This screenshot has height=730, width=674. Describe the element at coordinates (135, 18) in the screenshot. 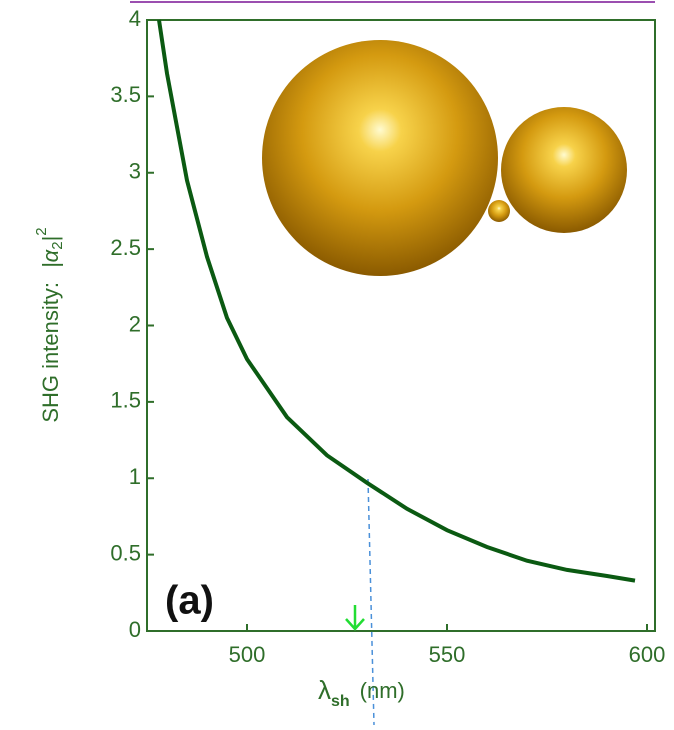

I see `y-tick-label: 4` at that location.